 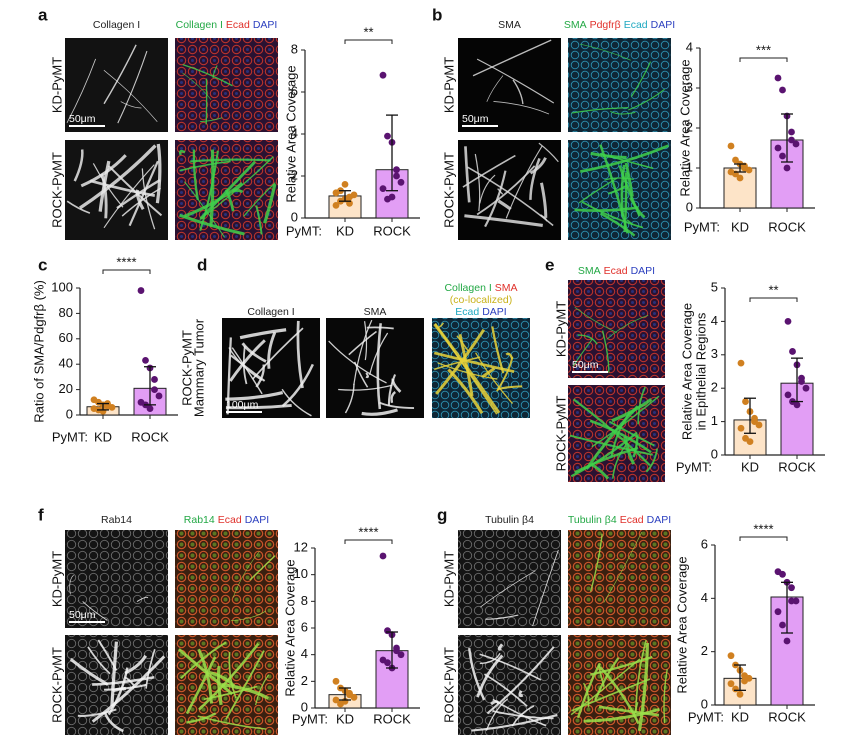 I want to click on y-tick-label: 12, so click(x=301, y=546).